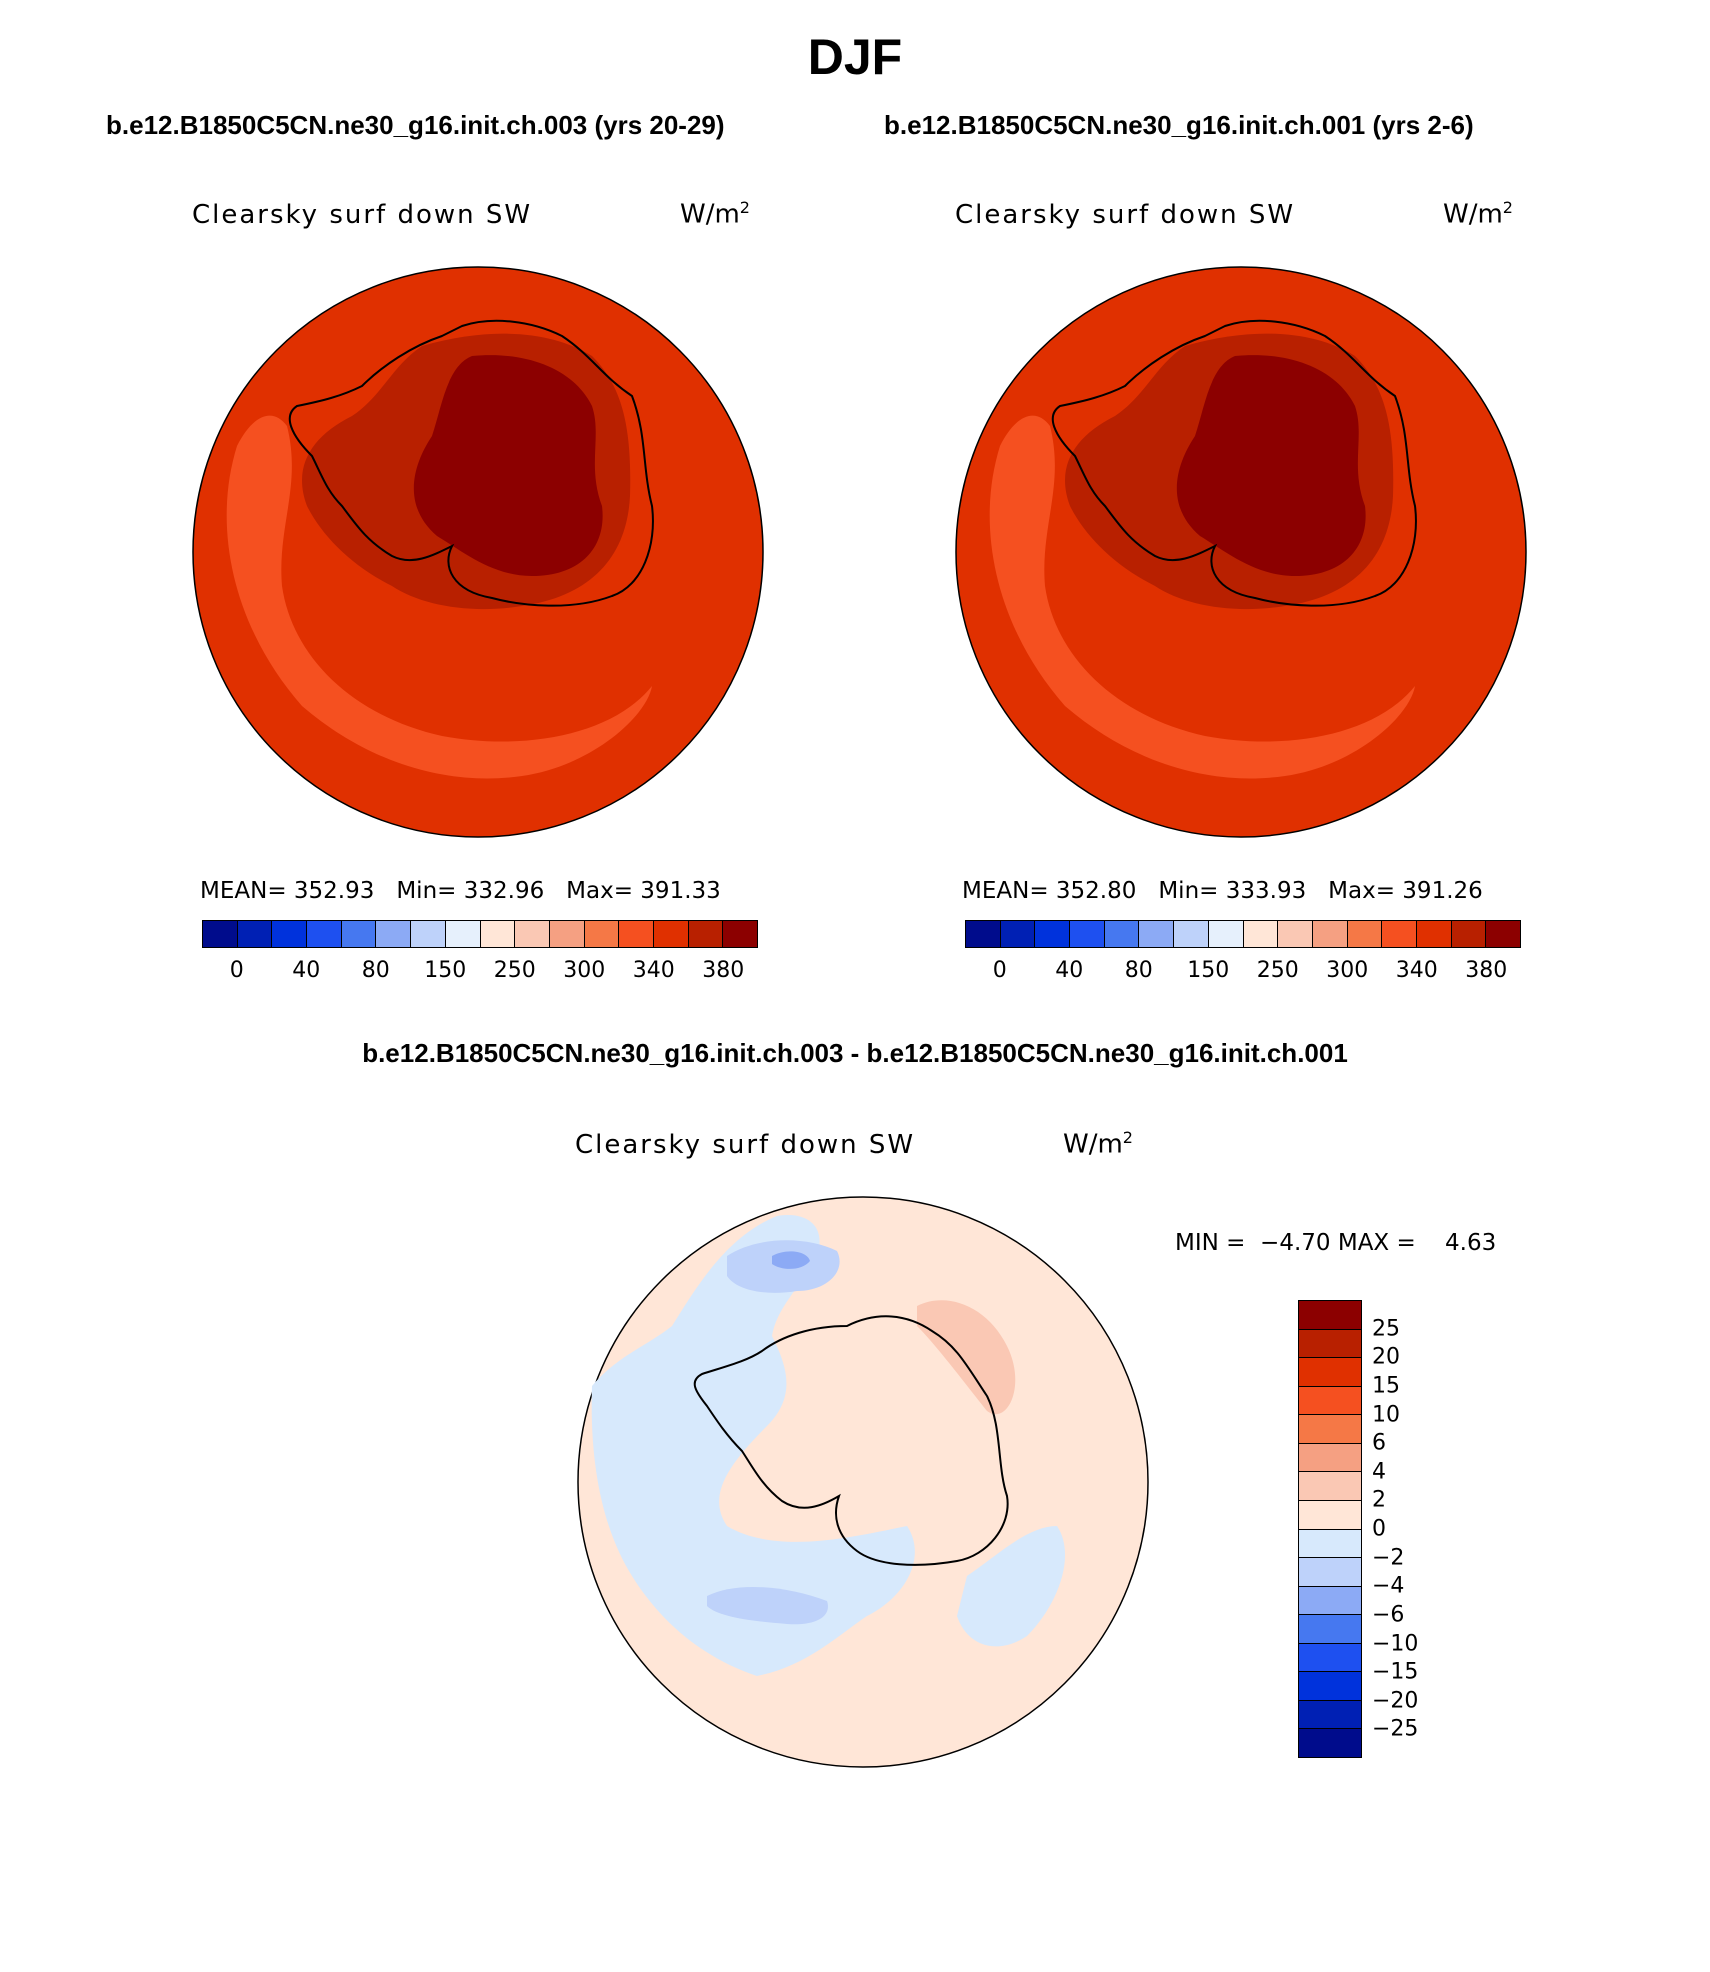 The height and width of the screenshot is (1972, 1710). What do you see at coordinates (1386, 1386) in the screenshot?
I see `colorbar-tick-label: 15` at bounding box center [1386, 1386].